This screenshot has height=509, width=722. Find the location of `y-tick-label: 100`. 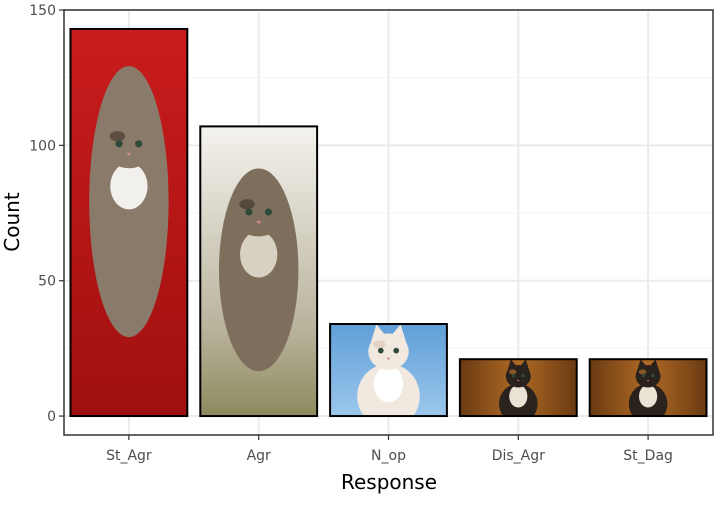

y-tick-label: 100 is located at coordinates (42, 146).